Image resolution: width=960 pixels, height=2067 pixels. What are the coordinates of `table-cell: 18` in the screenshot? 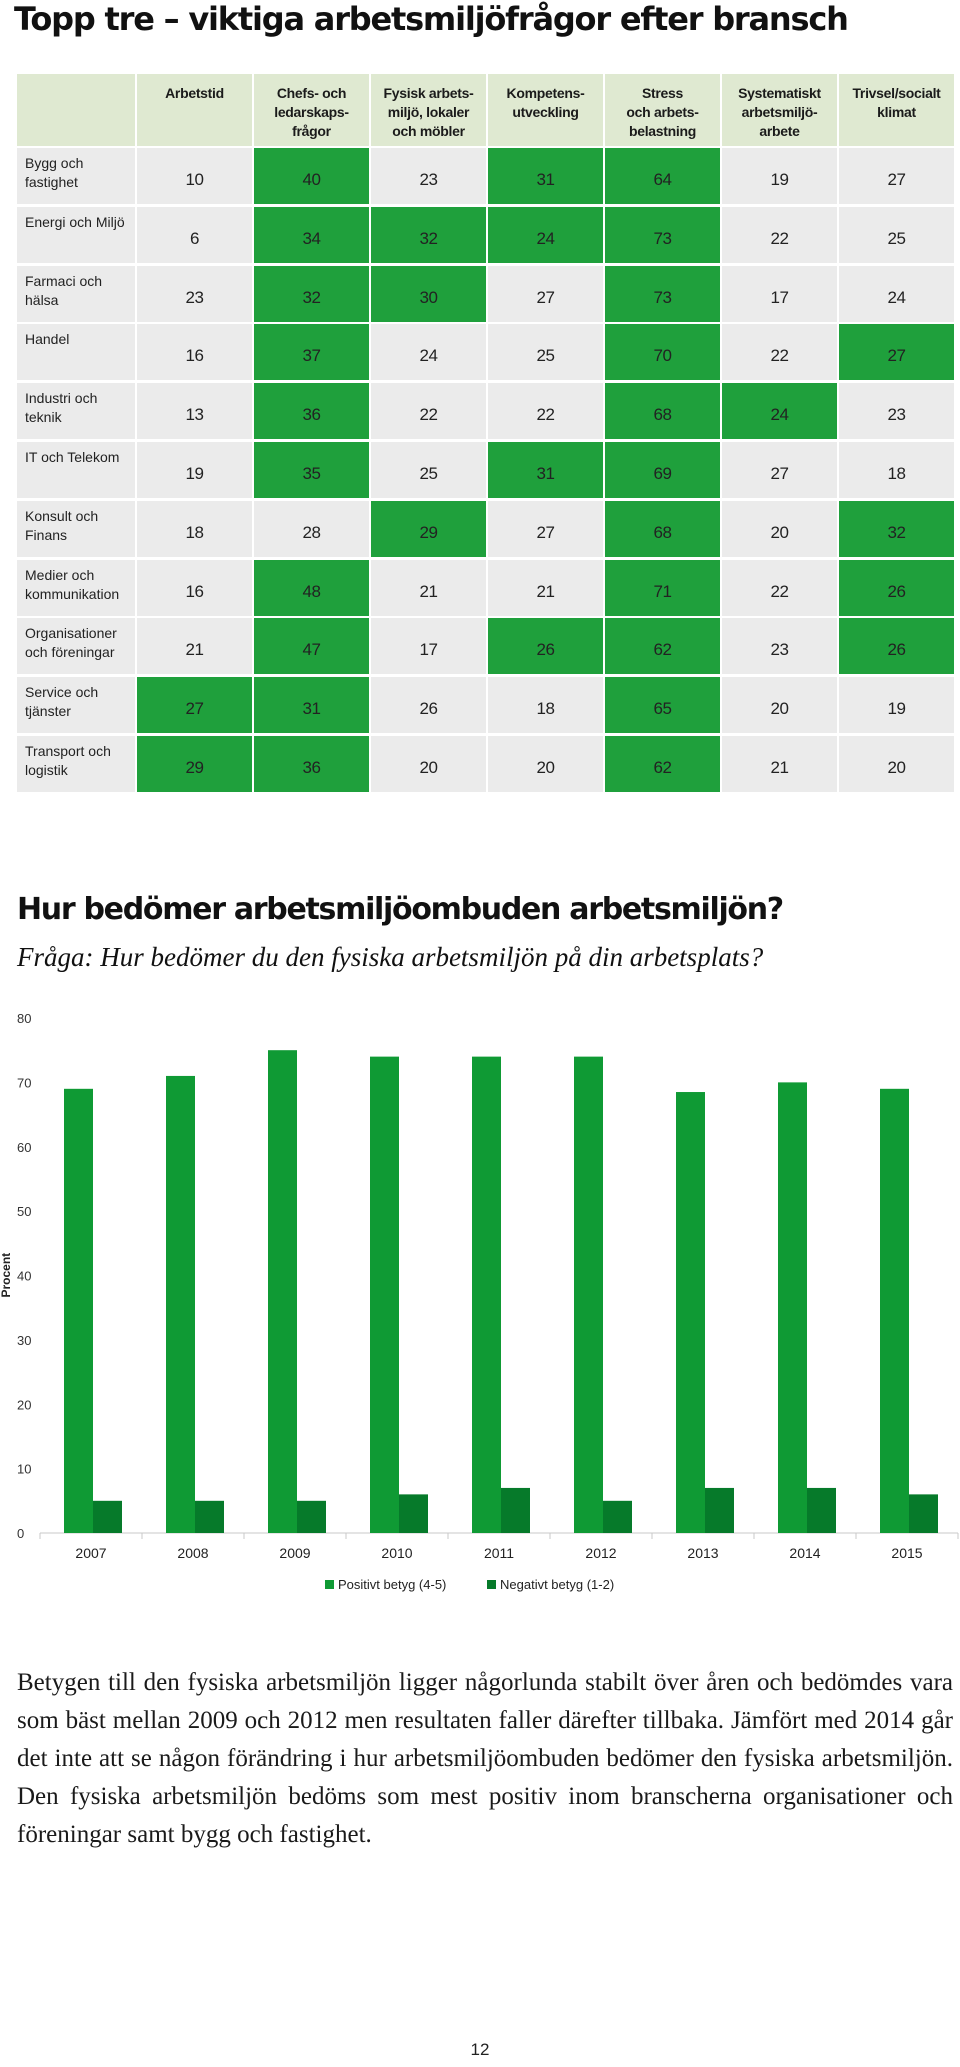 It's located at (545, 705).